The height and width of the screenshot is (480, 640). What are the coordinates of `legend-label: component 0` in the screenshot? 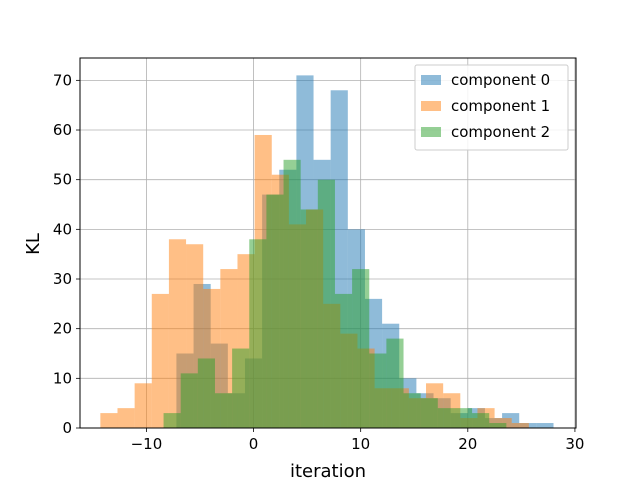 It's located at (500, 80).